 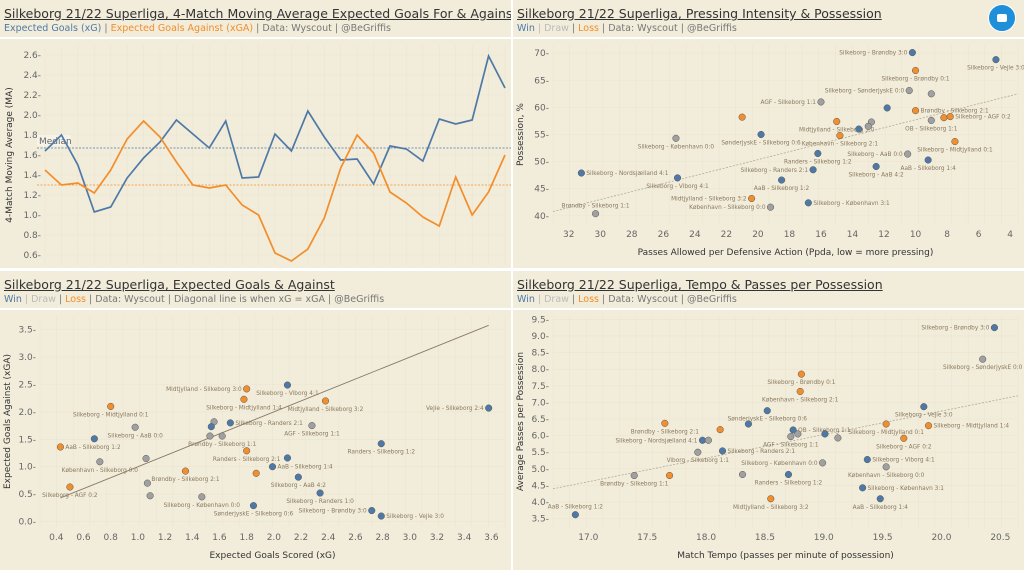 I want to click on point-label: Brøndby - Silkeborg 2:1, so click(x=665, y=432).